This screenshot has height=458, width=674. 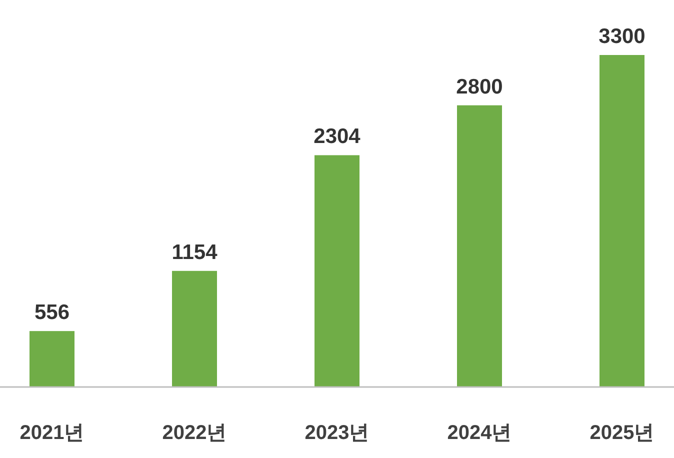 What do you see at coordinates (194, 433) in the screenshot?
I see `x-tick-label: 2022년` at bounding box center [194, 433].